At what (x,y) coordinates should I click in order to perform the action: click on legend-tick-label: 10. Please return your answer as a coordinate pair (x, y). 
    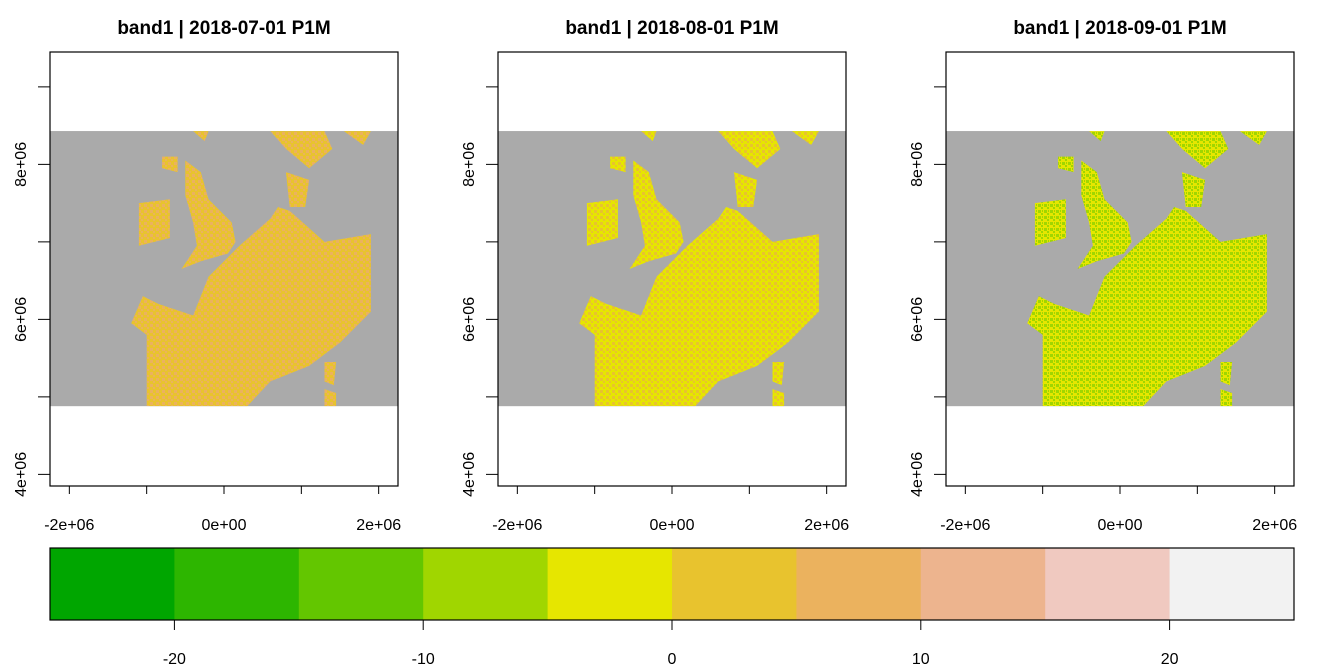
    Looking at the image, I should click on (921, 659).